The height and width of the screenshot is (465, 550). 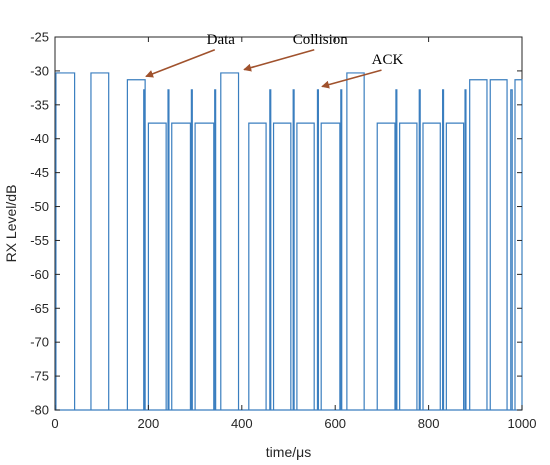 I want to click on x-axis-label: time/μs, so click(x=288, y=452).